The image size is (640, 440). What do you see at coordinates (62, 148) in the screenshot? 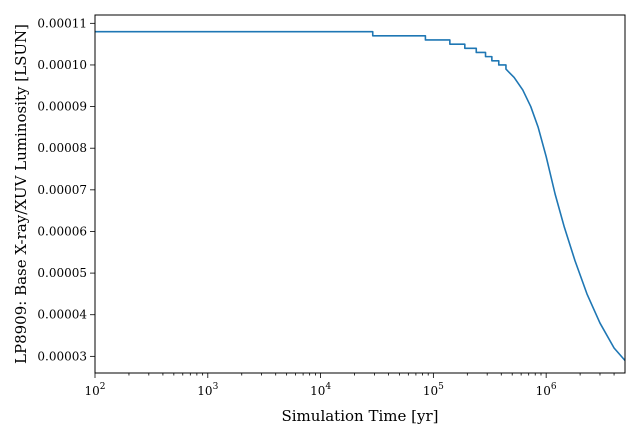
I see `y-tick-label: 0.00008` at bounding box center [62, 148].